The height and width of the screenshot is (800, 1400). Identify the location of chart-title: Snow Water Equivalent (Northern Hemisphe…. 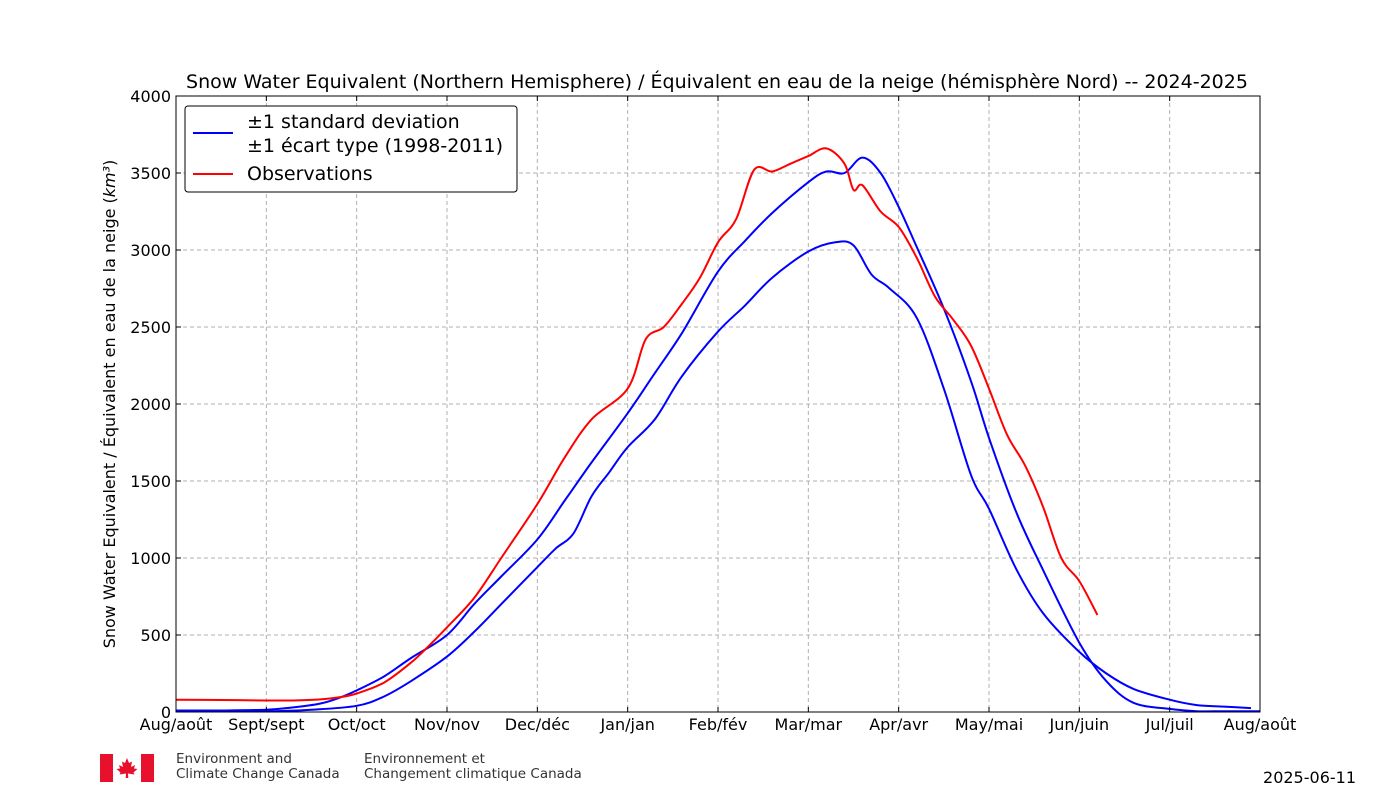
(717, 81).